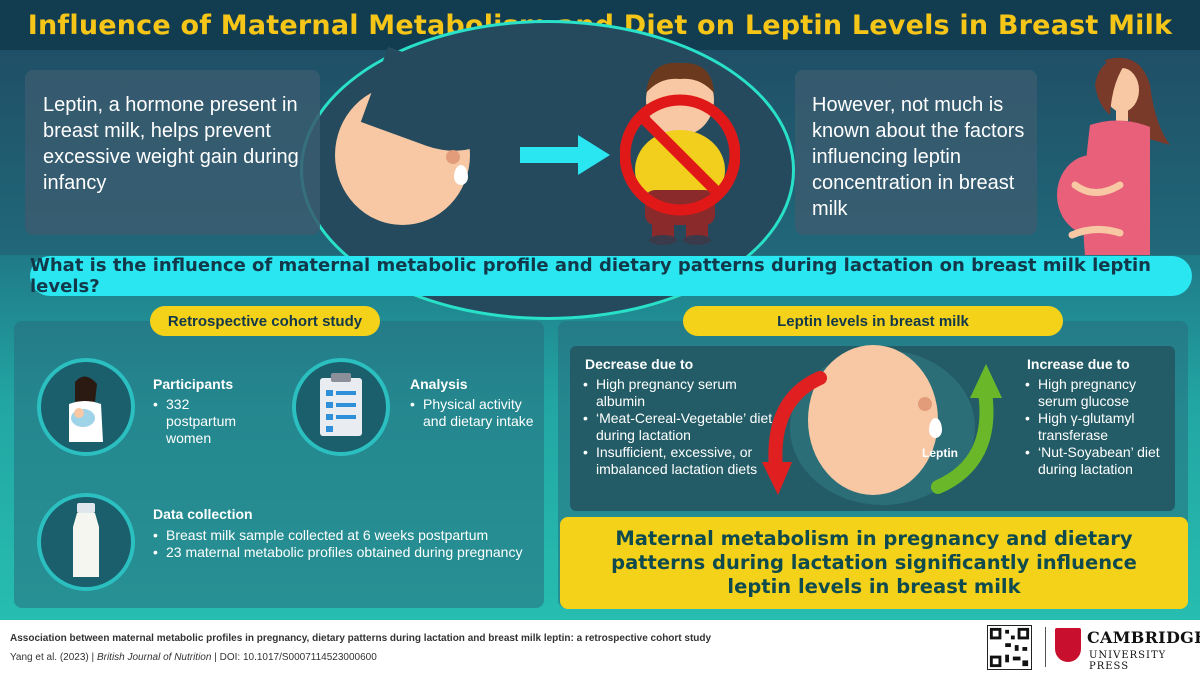 The height and width of the screenshot is (675, 1200). What do you see at coordinates (193, 384) in the screenshot?
I see `participants-title: Participants` at bounding box center [193, 384].